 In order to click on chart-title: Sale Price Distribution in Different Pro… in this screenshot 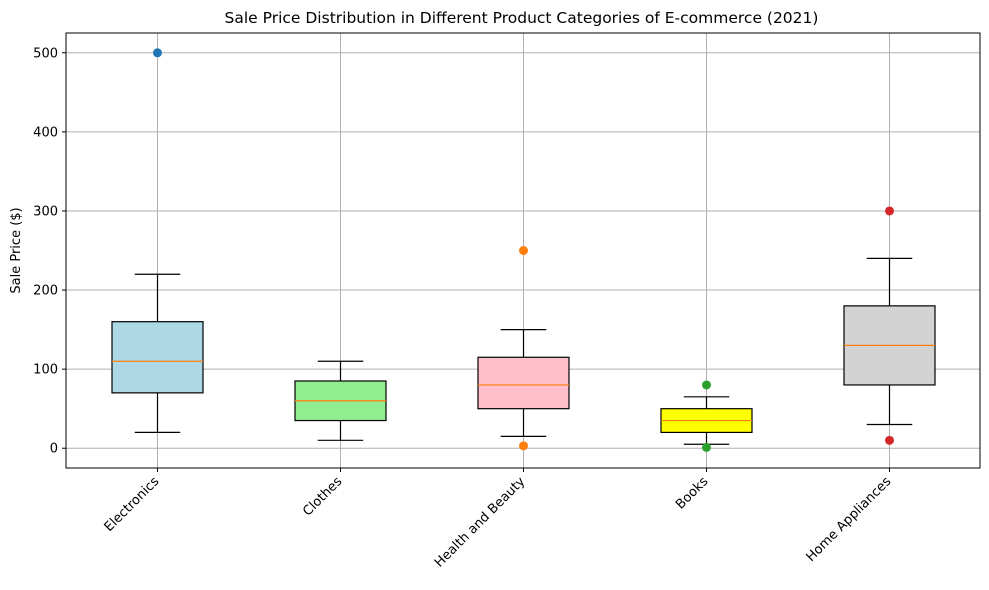, I will do `click(522, 18)`.